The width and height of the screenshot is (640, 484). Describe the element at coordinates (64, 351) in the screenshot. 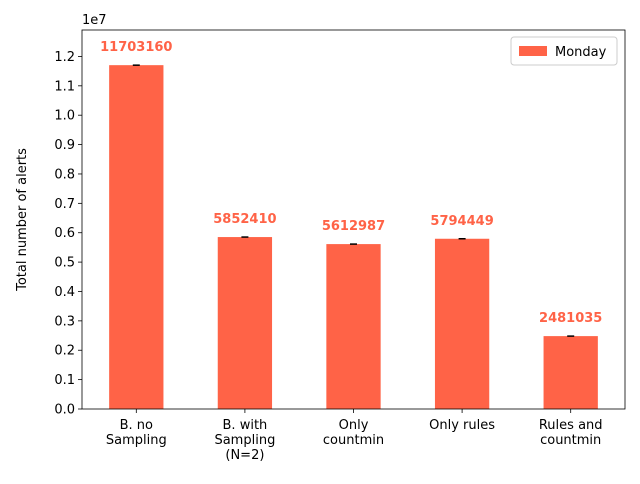

I see `y-tick-label-2: 0.2` at that location.